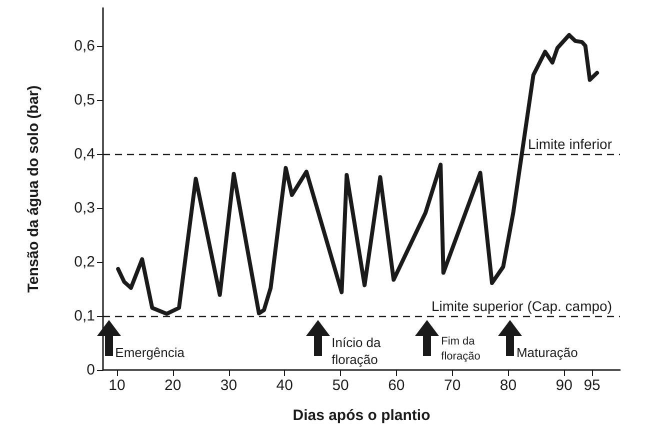 This screenshot has height=432, width=664. Describe the element at coordinates (357, 350) in the screenshot. I see `annotation: Início da floração` at that location.